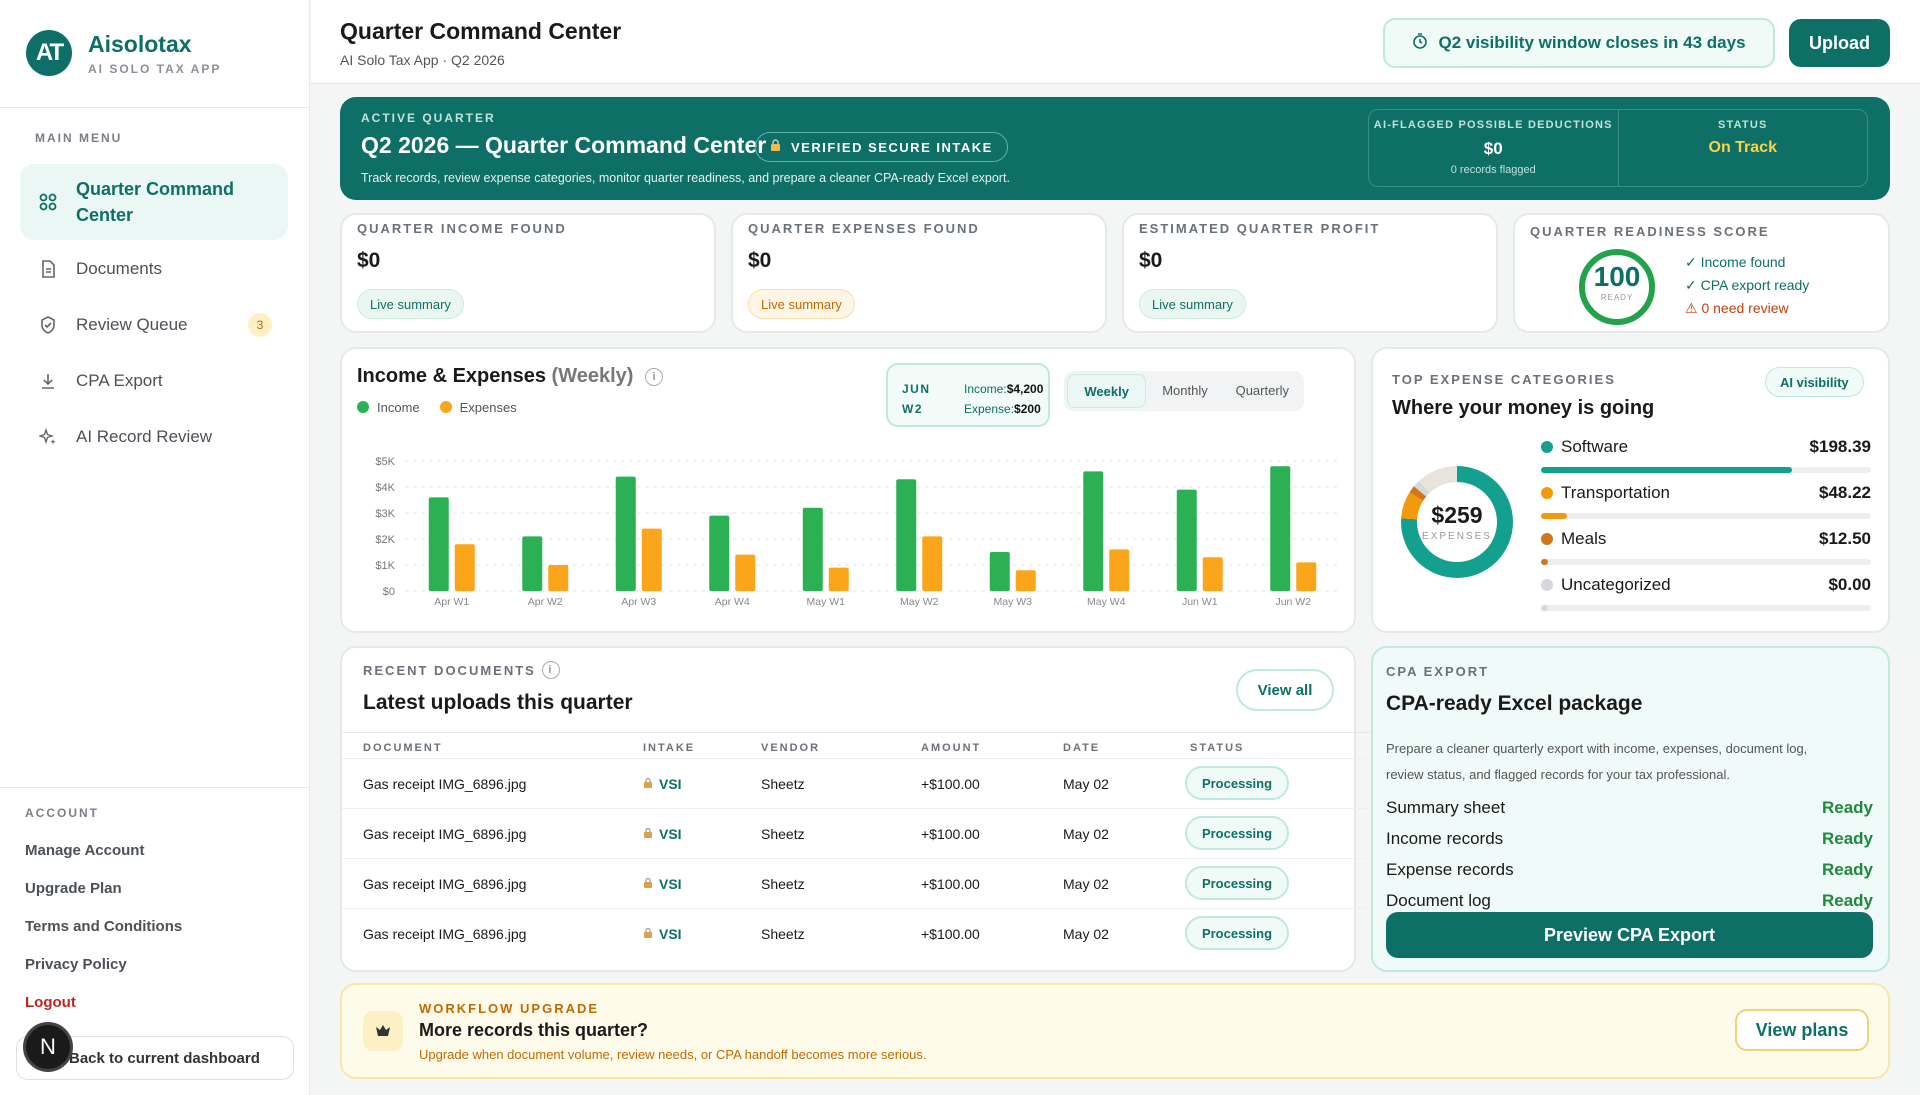  I want to click on col-vendor: VENDOR, so click(791, 748).